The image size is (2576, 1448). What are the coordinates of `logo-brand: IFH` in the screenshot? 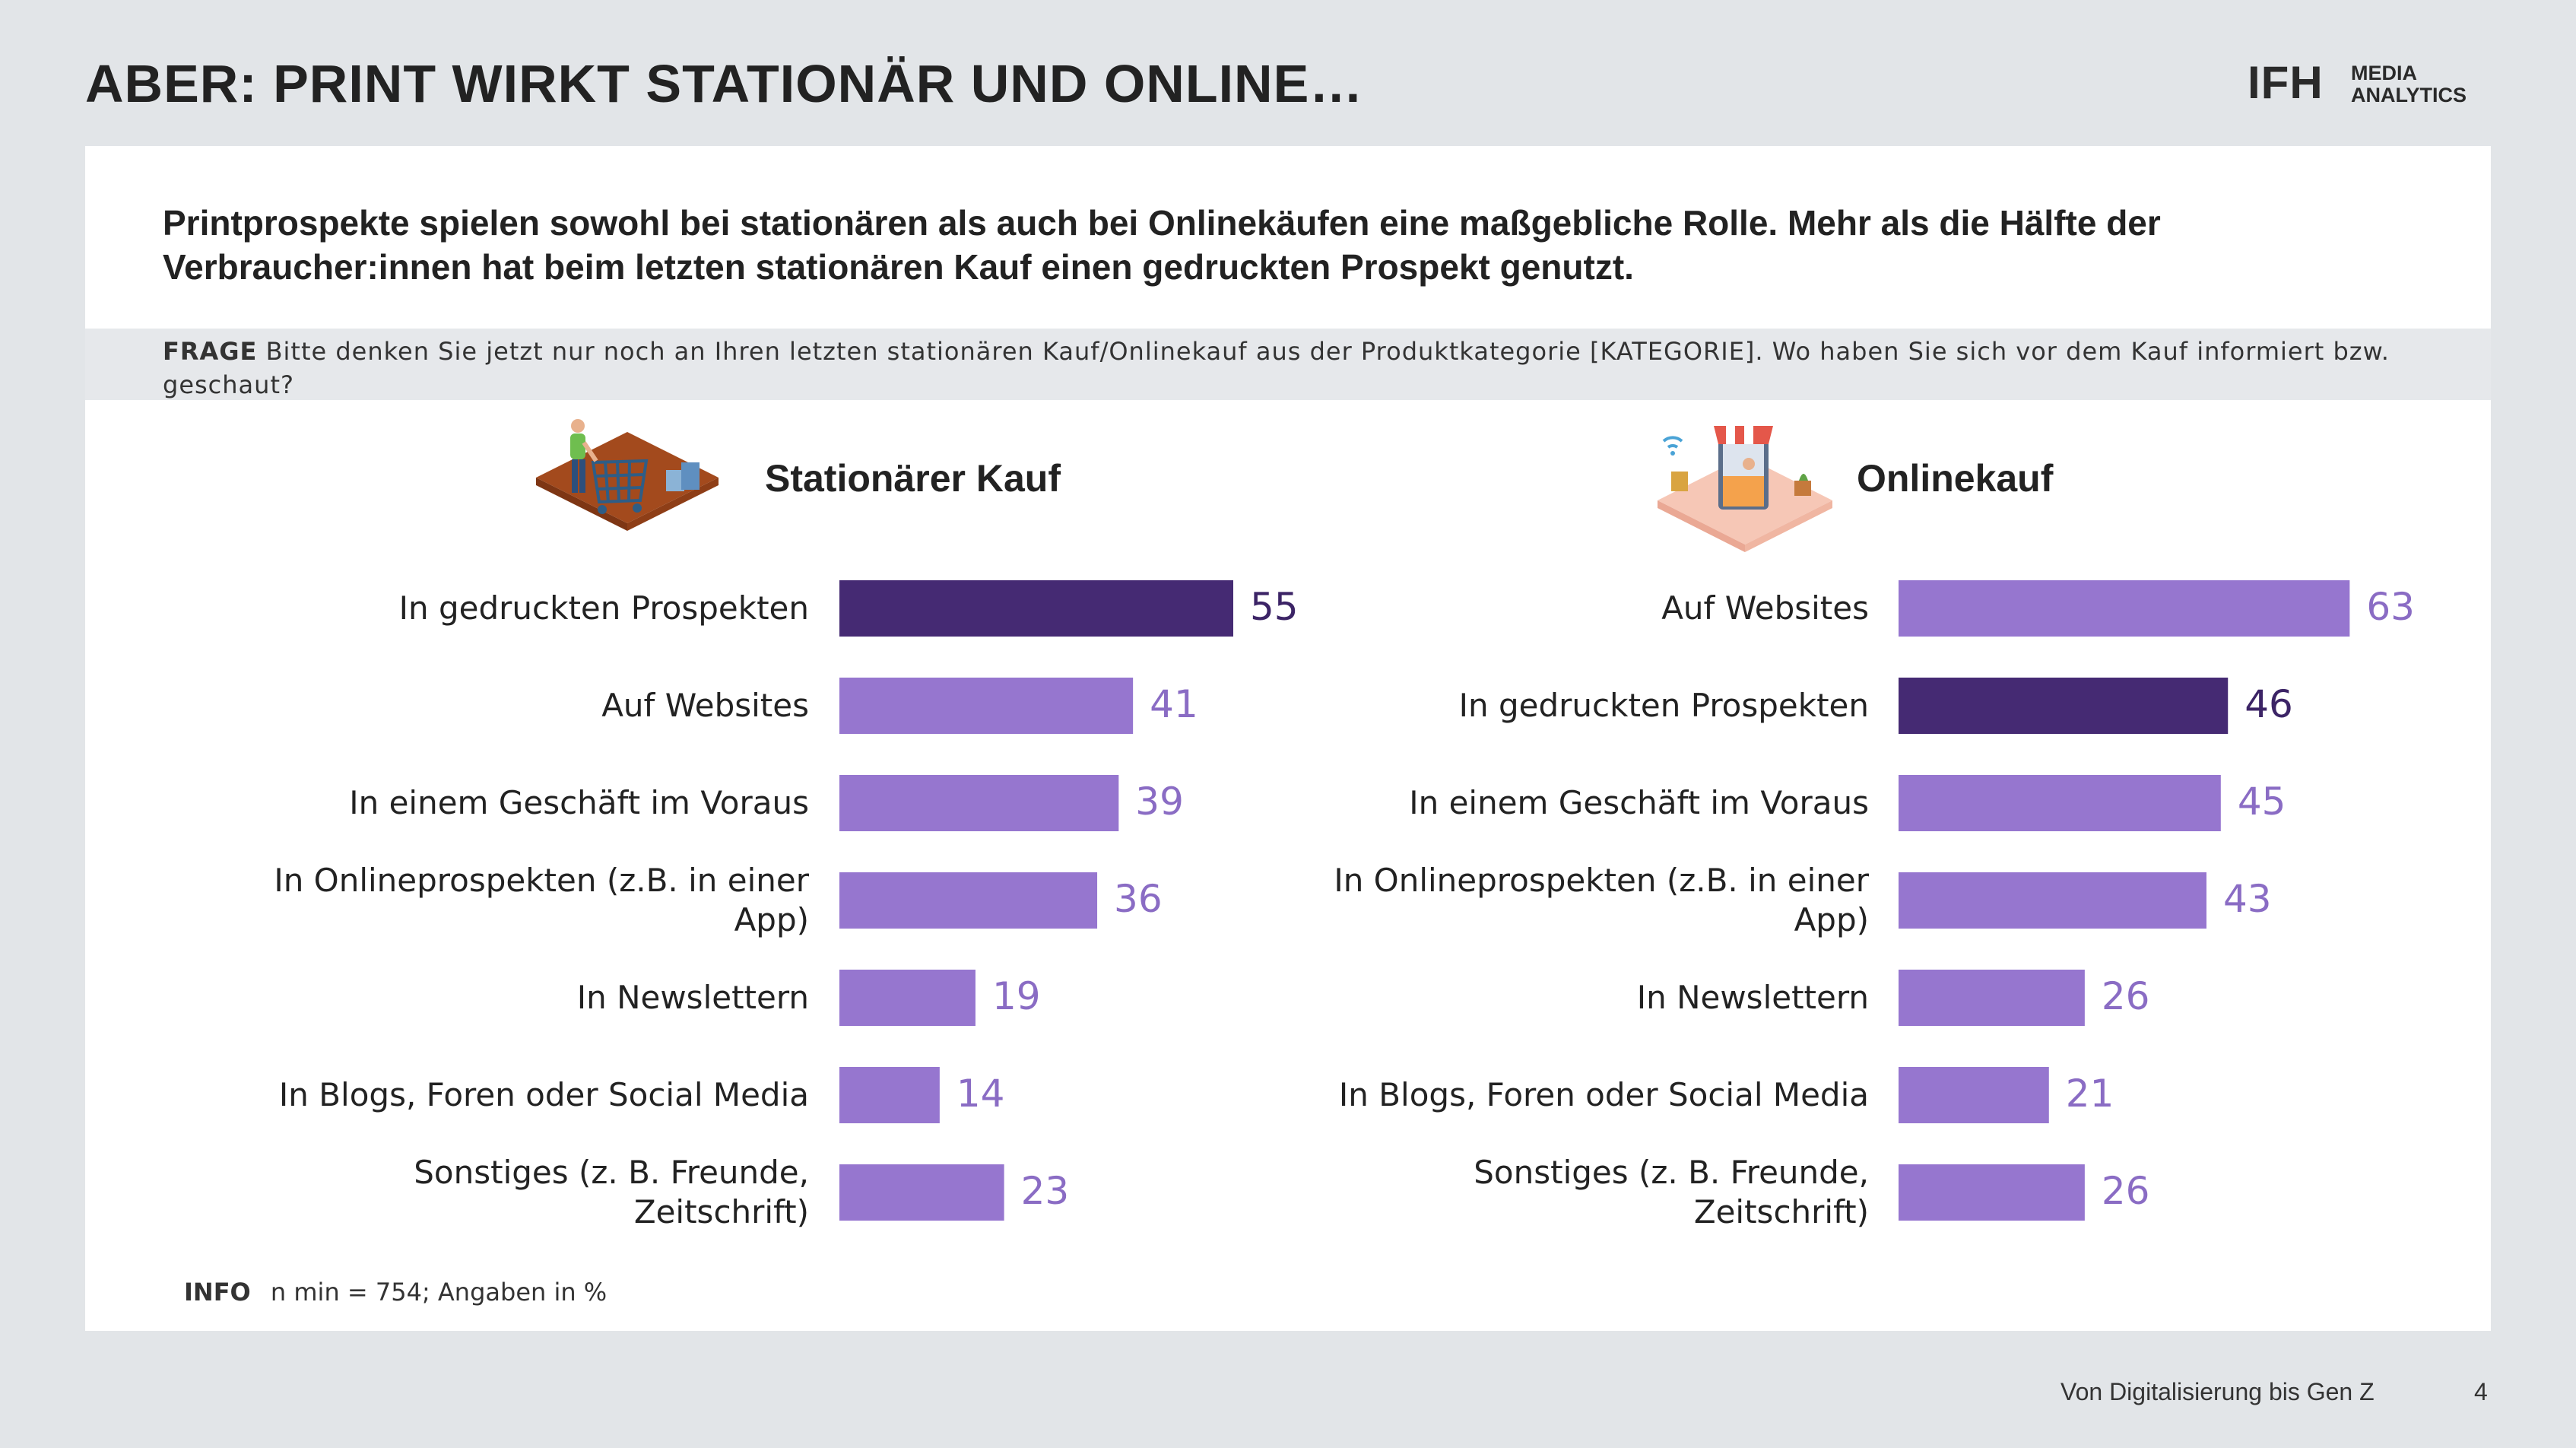 It's located at (2286, 82).